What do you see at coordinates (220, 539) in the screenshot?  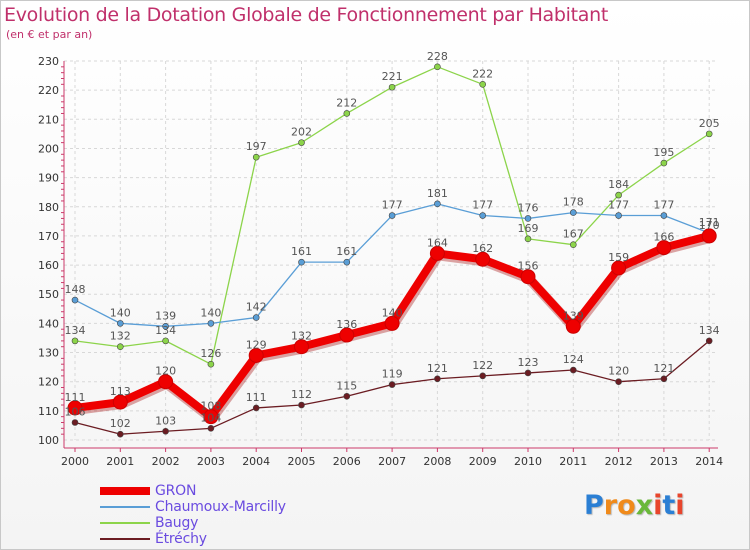 I see `legend-item-etrechy: Étréchy` at bounding box center [220, 539].